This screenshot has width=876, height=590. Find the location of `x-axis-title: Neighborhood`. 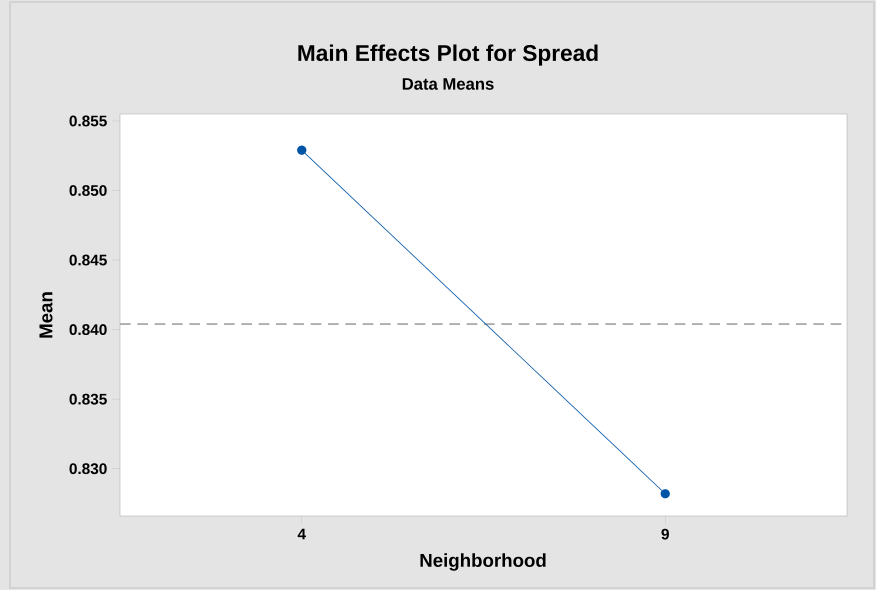

x-axis-title: Neighborhood is located at coordinates (483, 562).